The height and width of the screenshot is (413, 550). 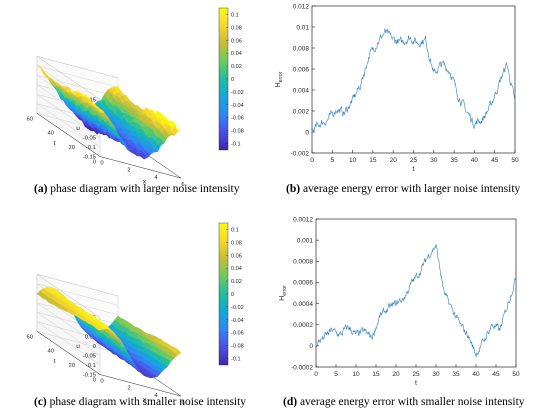 I want to click on surface-patch, so click(x=178, y=352).